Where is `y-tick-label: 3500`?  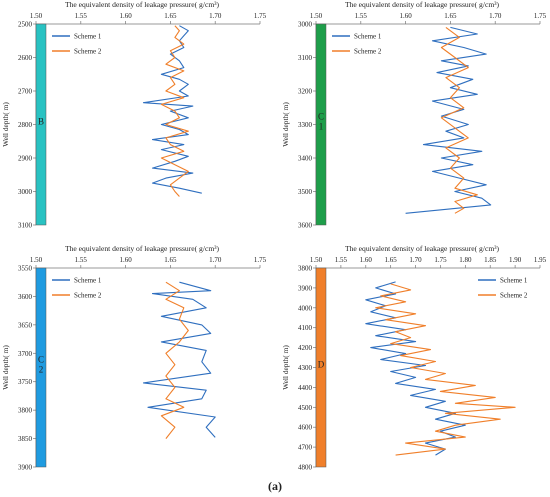 y-tick-label: 3500 is located at coordinates (305, 192).